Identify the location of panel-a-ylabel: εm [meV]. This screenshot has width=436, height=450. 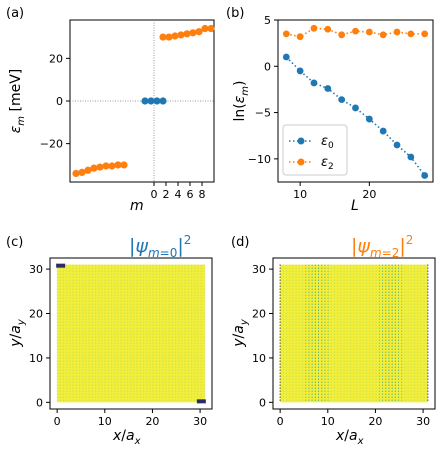
(17, 101).